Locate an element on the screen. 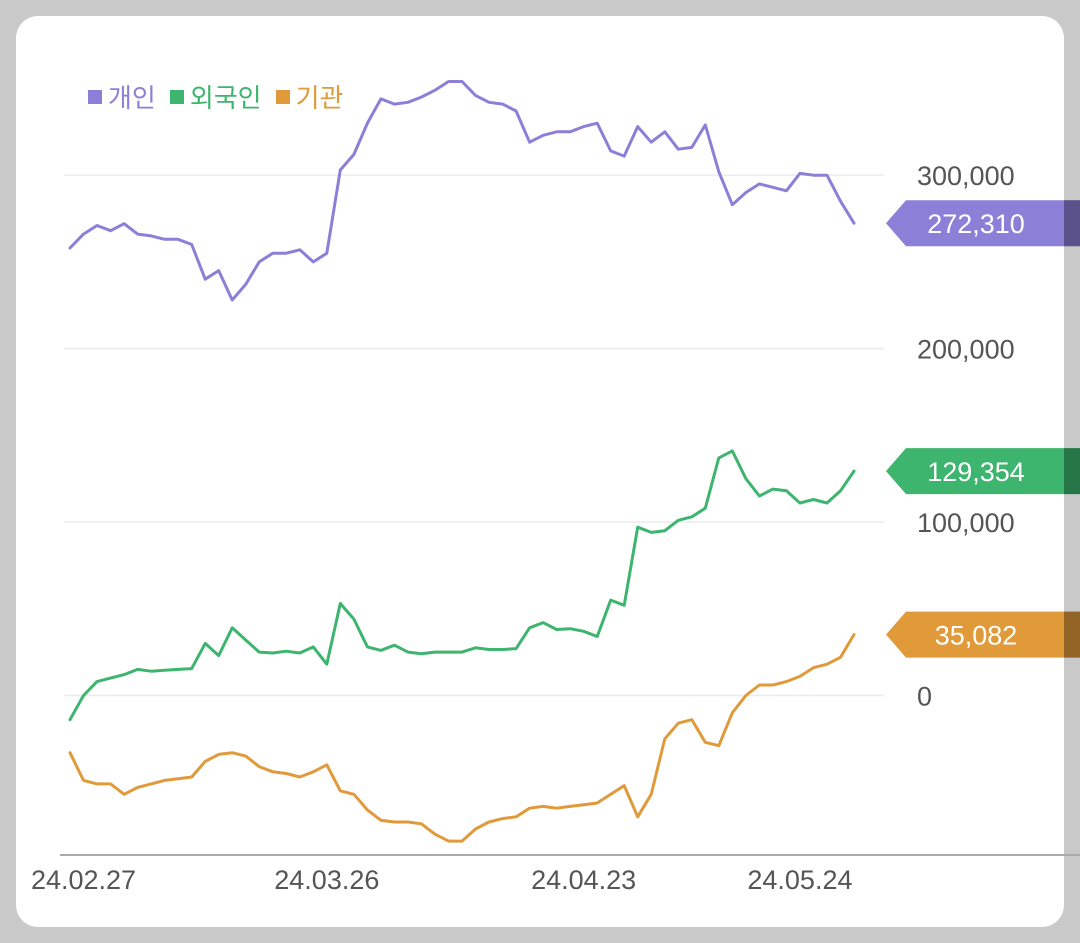 Image resolution: width=1080 pixels, height=943 pixels. x-tick-label-0: 24.02.27 is located at coordinates (83, 880).